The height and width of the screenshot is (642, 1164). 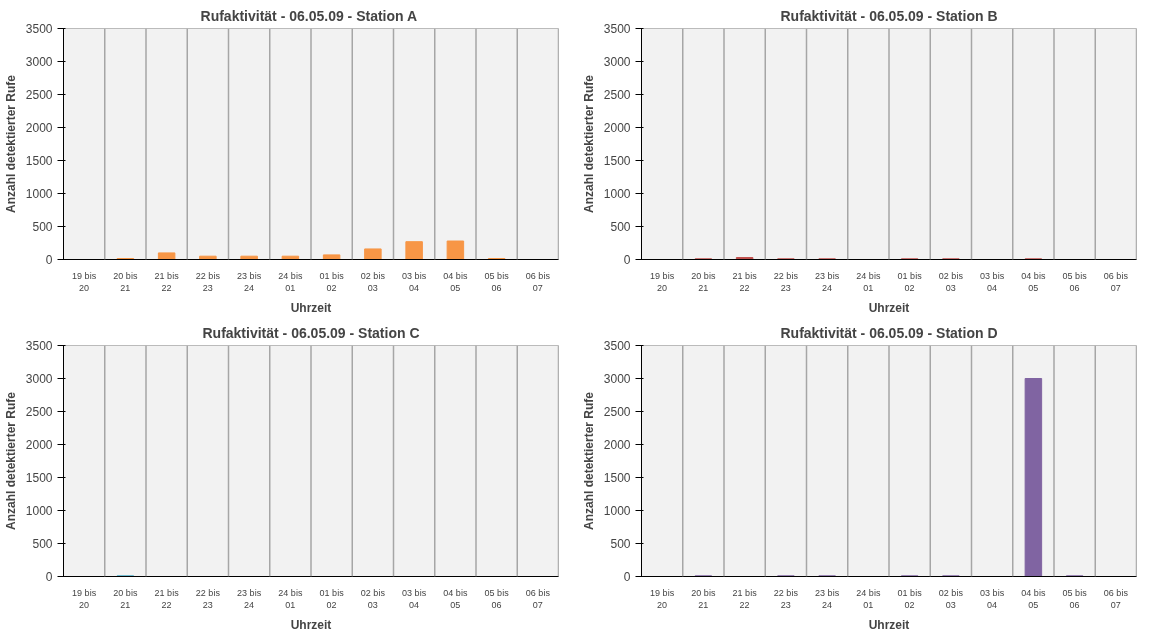 What do you see at coordinates (309, 15) in the screenshot?
I see `chart-title: Rufaktivität - 06.05.09 - Station A` at bounding box center [309, 15].